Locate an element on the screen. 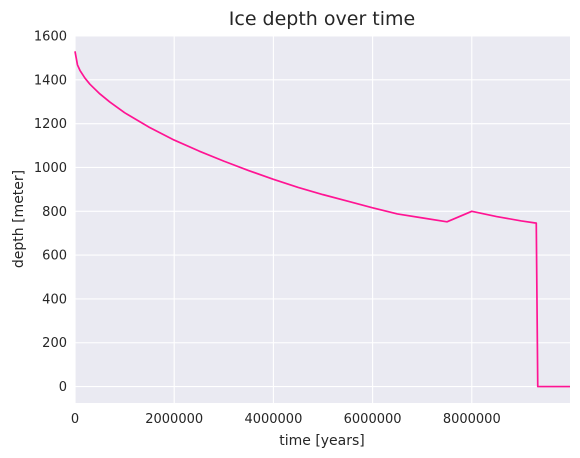  y-tick-label: 1400 is located at coordinates (50, 80).